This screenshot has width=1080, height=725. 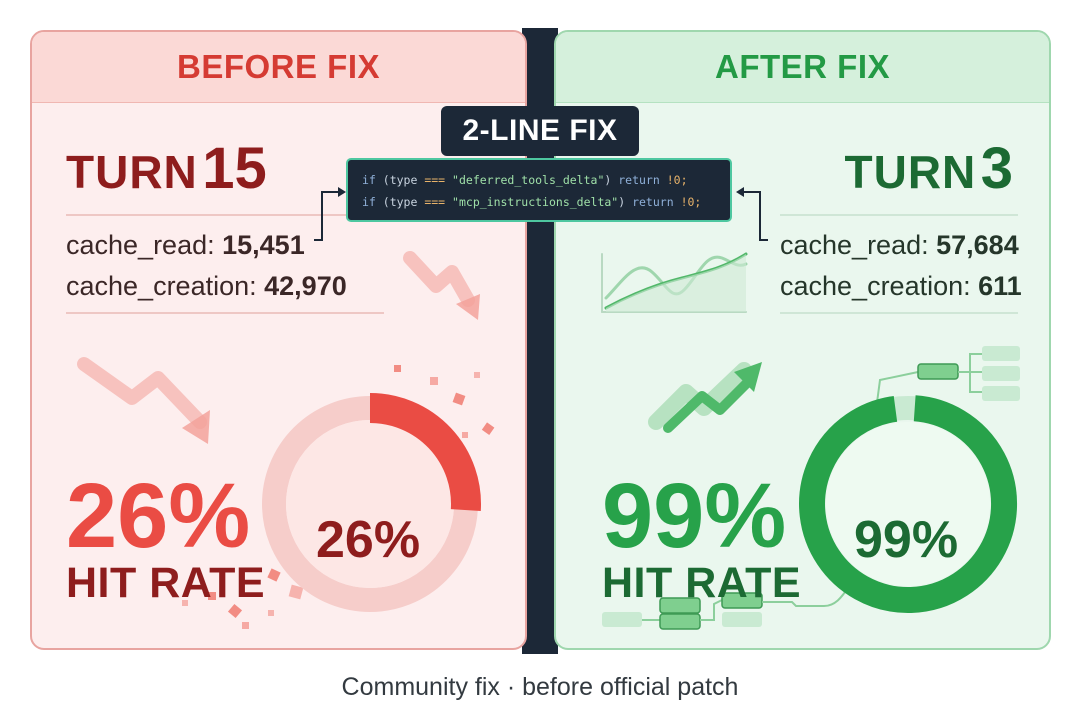 I want to click on before-donut-chart, so click(x=371, y=502).